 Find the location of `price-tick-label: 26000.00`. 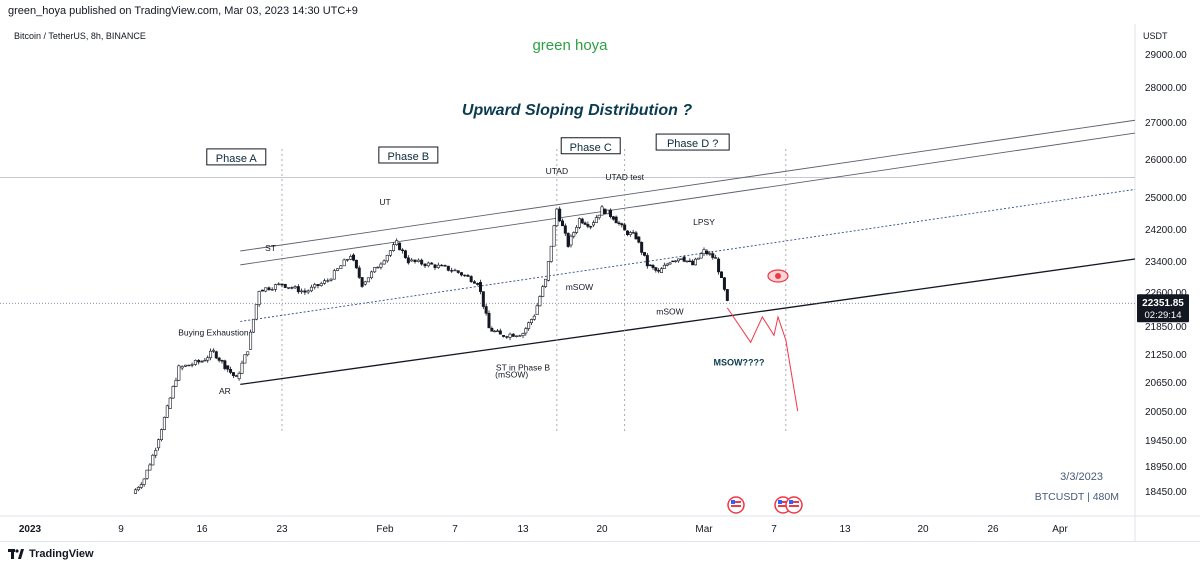

price-tick-label: 26000.00 is located at coordinates (1166, 160).